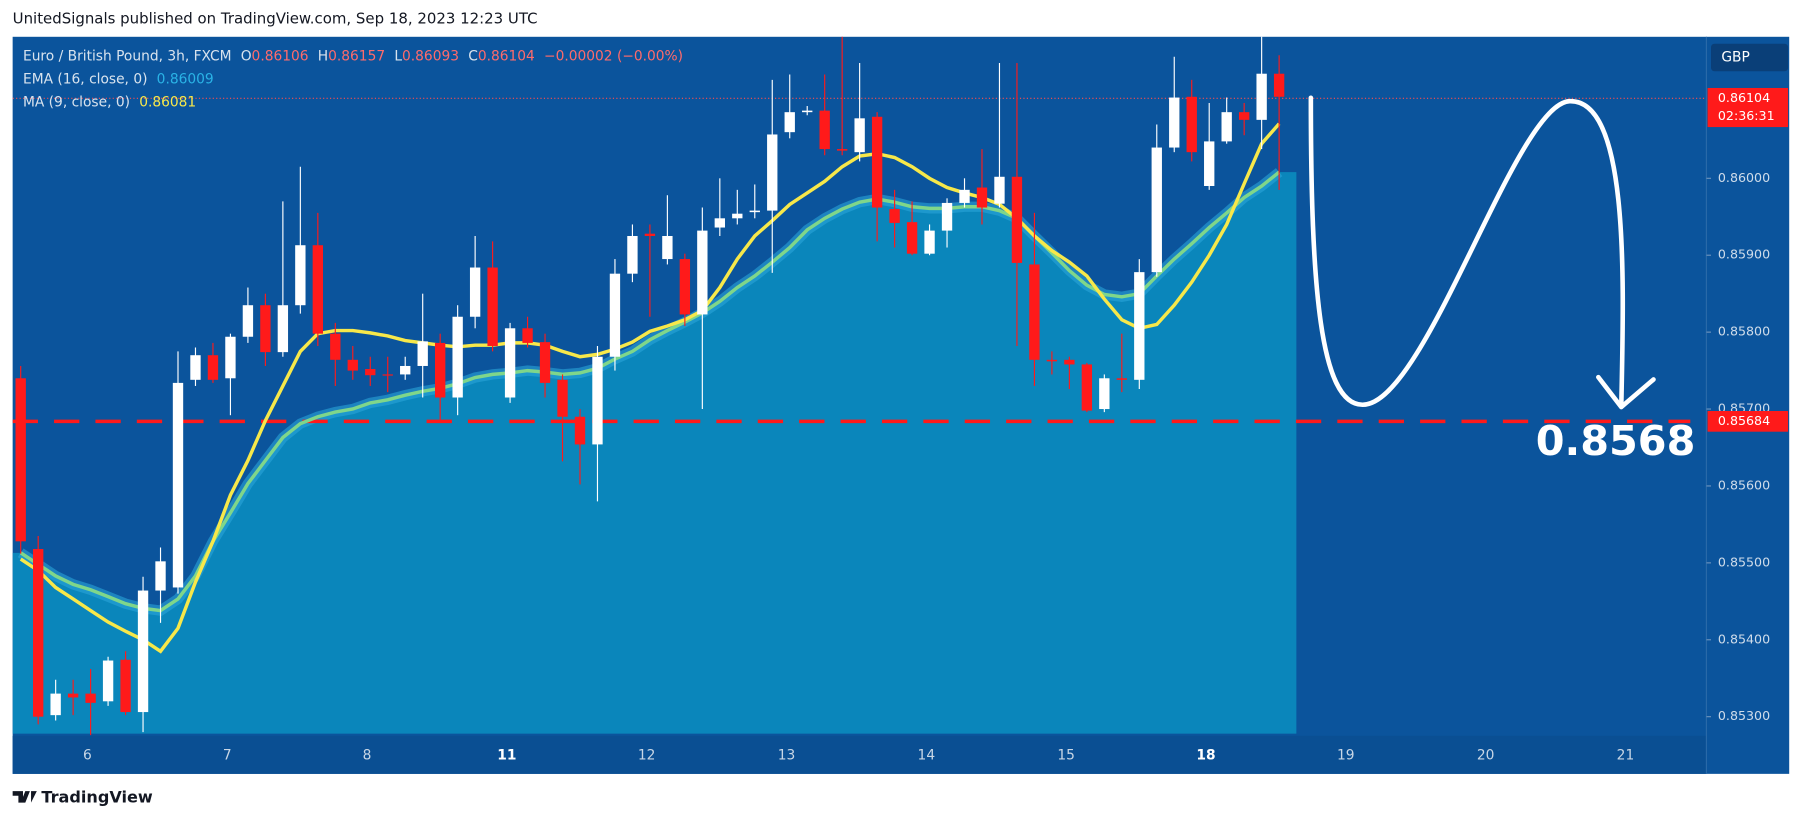 Image resolution: width=1803 pixels, height=821 pixels. Describe the element at coordinates (1616, 441) in the screenshot. I see `target-annotation: 0.8568` at that location.